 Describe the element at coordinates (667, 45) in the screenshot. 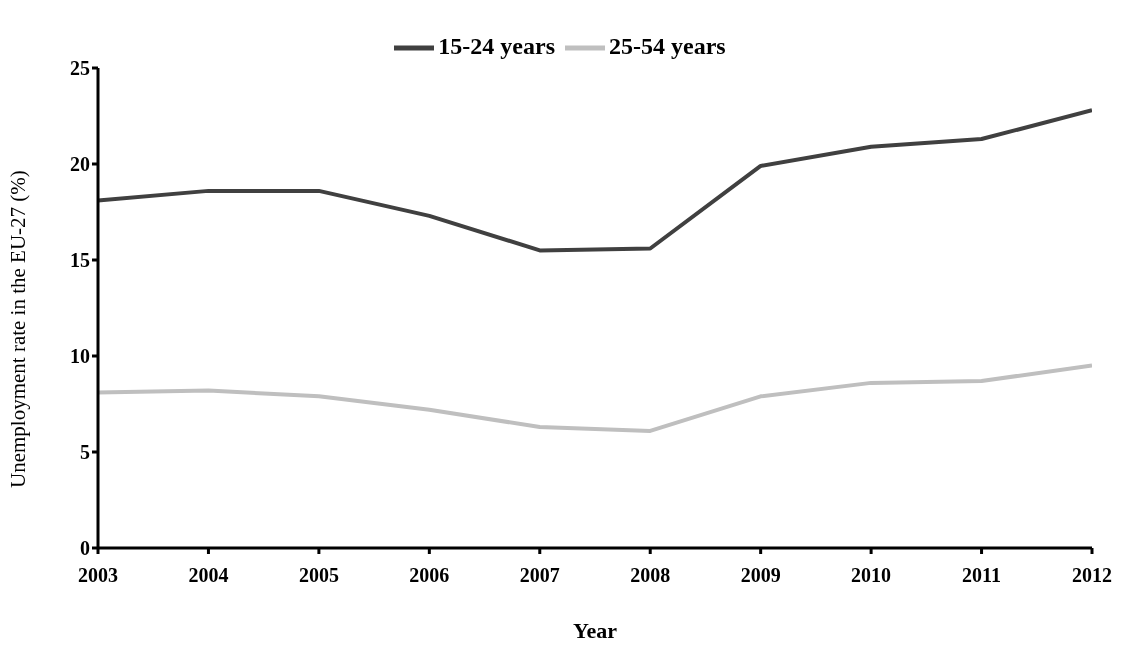

I see `legend-label: 25-54 years` at that location.